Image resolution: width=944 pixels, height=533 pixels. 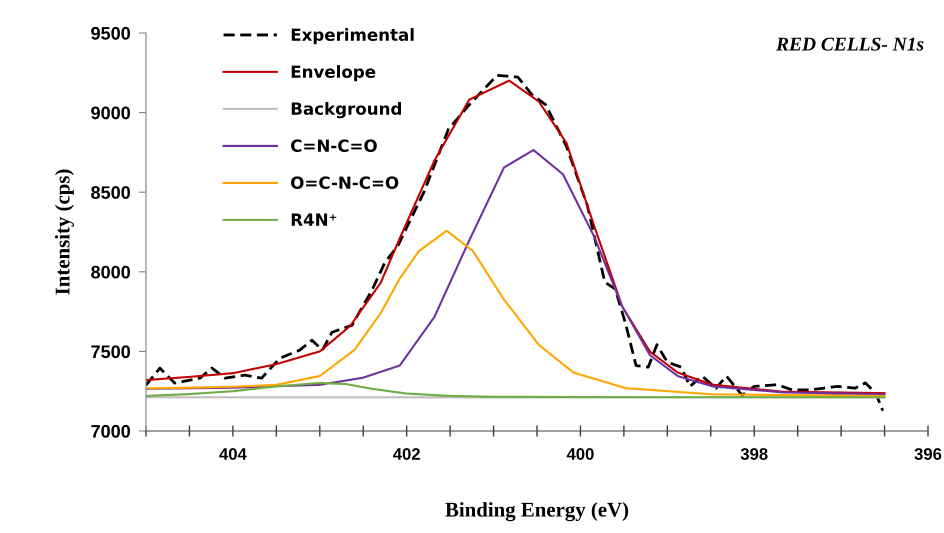 I want to click on legend-label: R4N⁺, so click(x=314, y=220).